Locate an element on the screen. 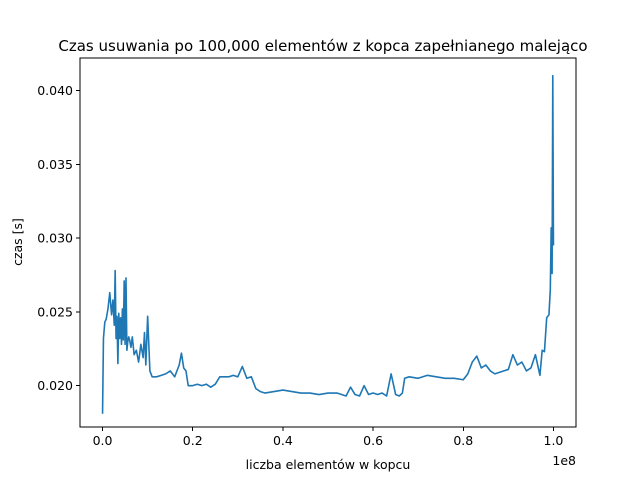 The image size is (640, 480). y-tick-label: 0.020 is located at coordinates (55, 385).